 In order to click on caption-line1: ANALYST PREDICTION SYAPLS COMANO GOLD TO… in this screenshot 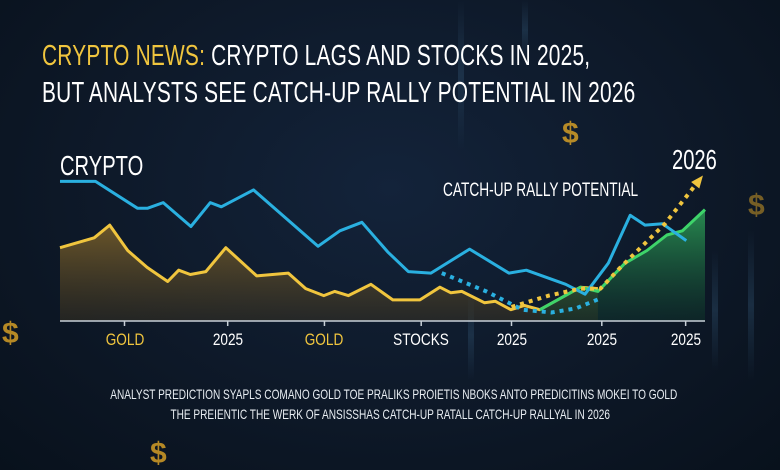, I will do `click(394, 394)`.